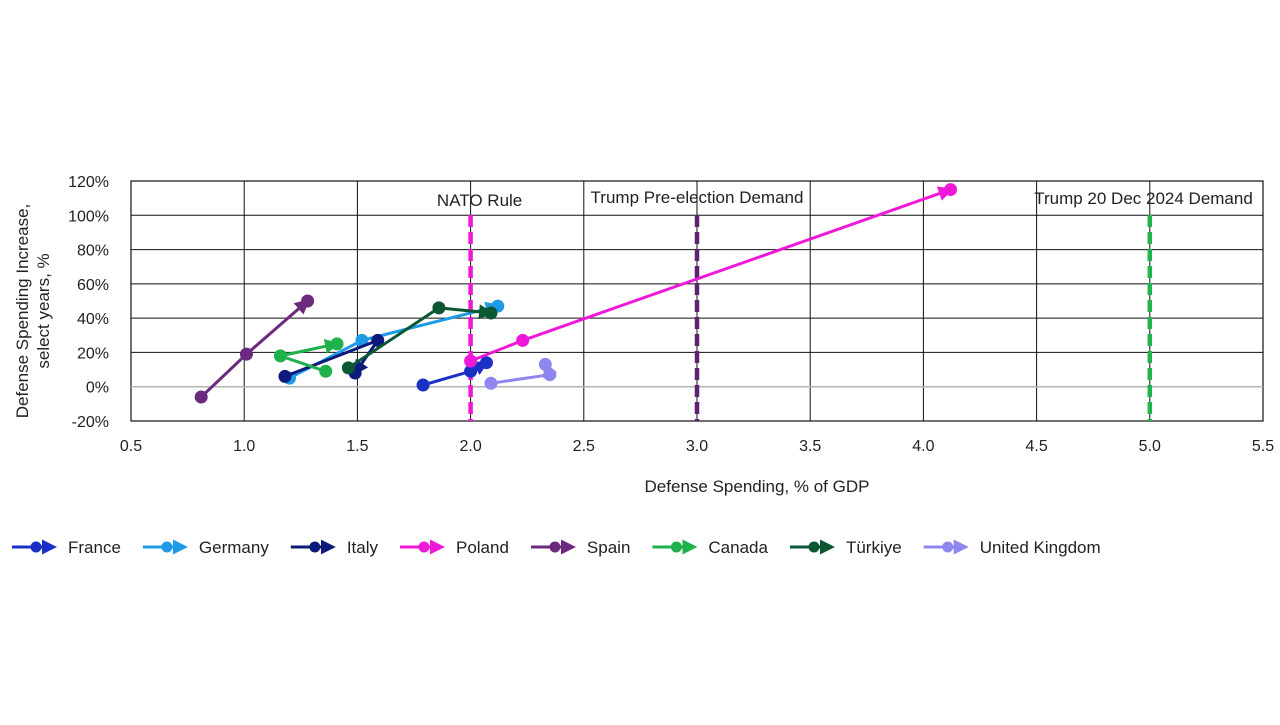 This screenshot has height=725, width=1280. What do you see at coordinates (923, 446) in the screenshot?
I see `x-tick-label: 4.0` at bounding box center [923, 446].